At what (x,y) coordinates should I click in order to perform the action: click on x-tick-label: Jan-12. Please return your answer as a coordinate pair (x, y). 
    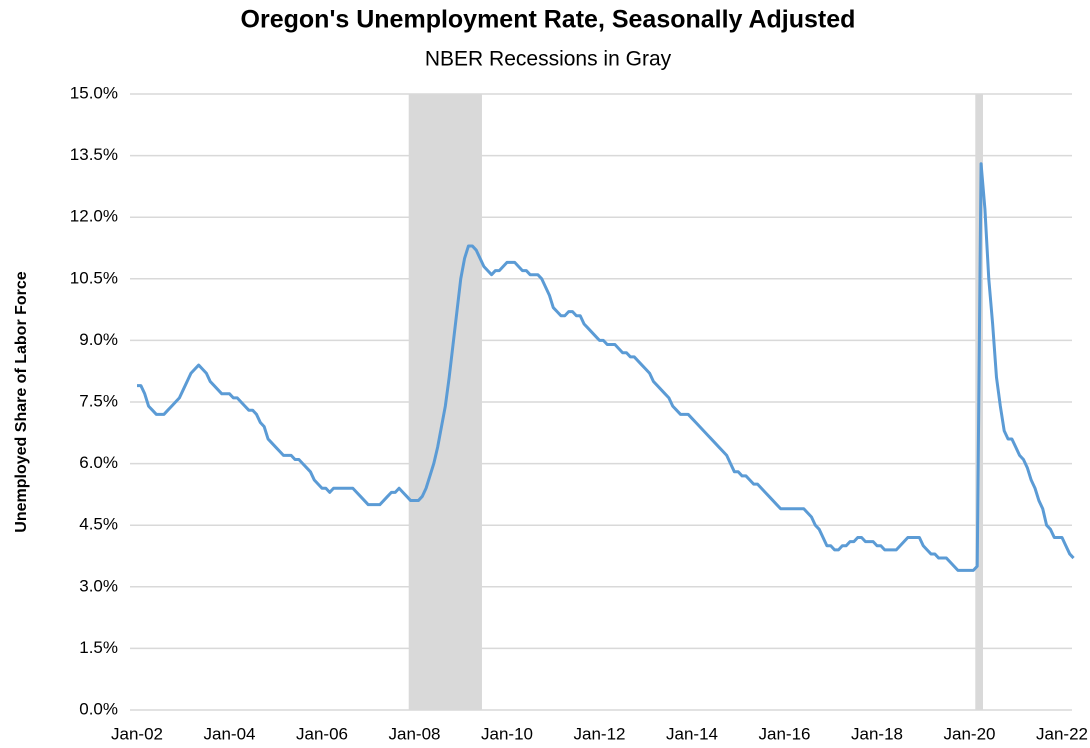
    Looking at the image, I should click on (600, 733).